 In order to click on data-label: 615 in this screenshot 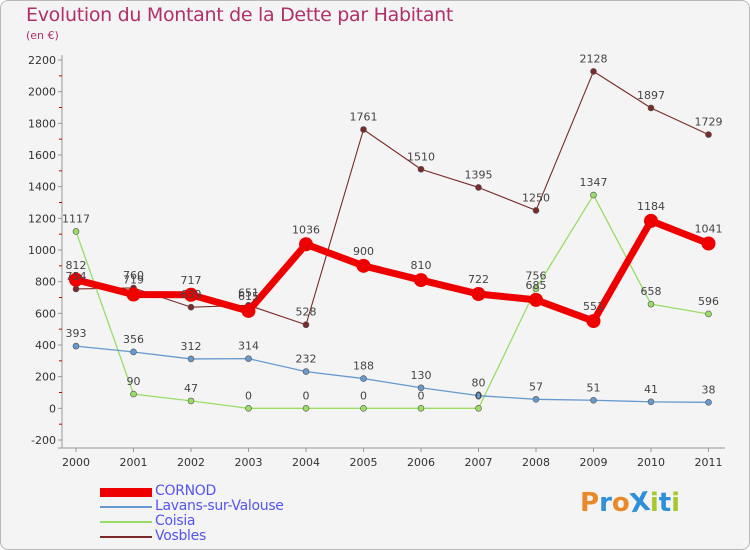, I will do `click(248, 296)`.